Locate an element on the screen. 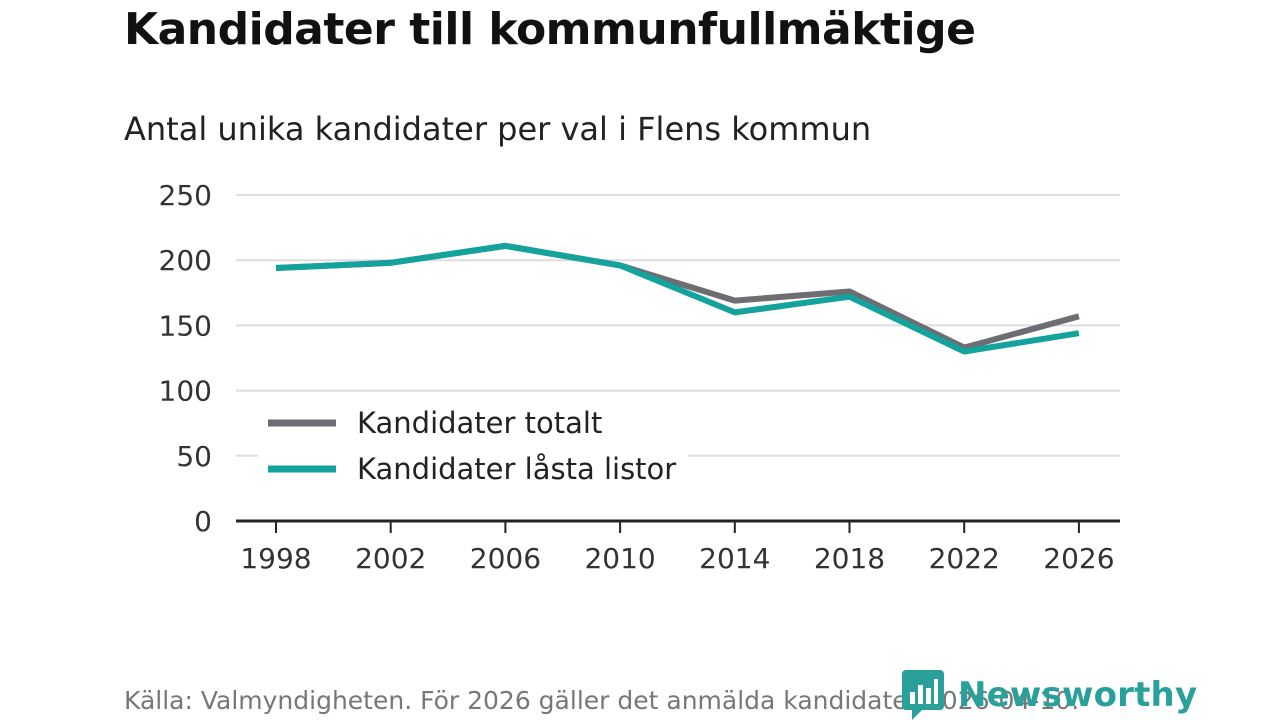 This screenshot has width=1280, height=720. brand-name: Newsworthy is located at coordinates (1078, 695).